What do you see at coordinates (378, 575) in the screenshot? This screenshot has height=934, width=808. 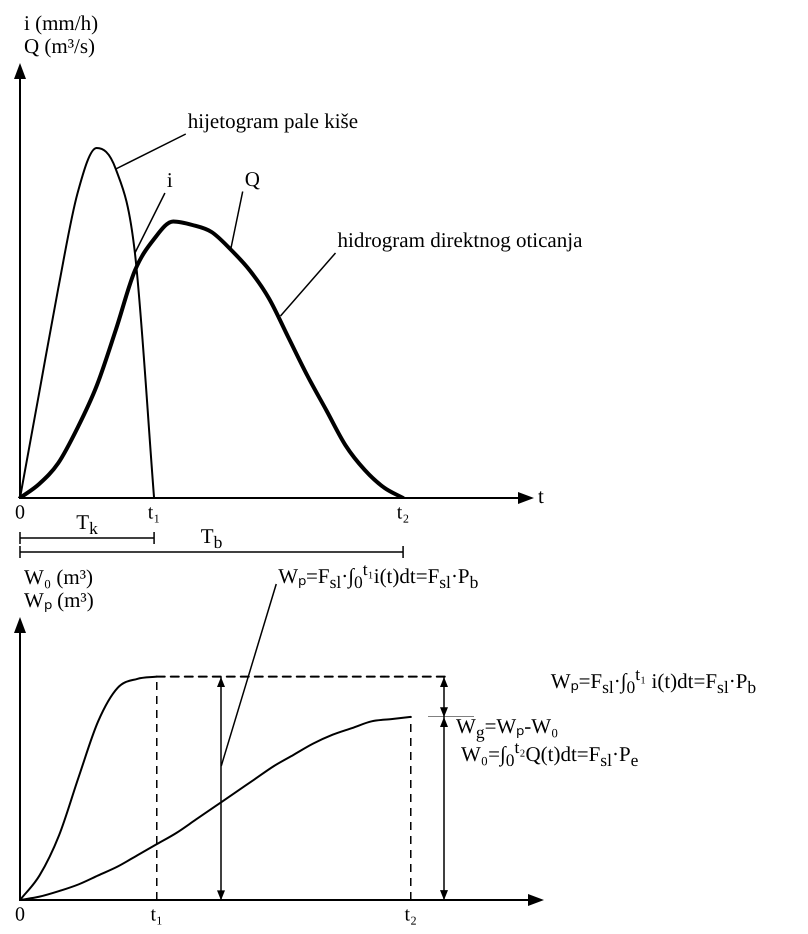 I see `text: Wₚ=F$_{sl}$·∫$_{0}$$^{t₁}$i(t)dt=F$_{sl}$·P$_{b}$` at bounding box center [378, 575].